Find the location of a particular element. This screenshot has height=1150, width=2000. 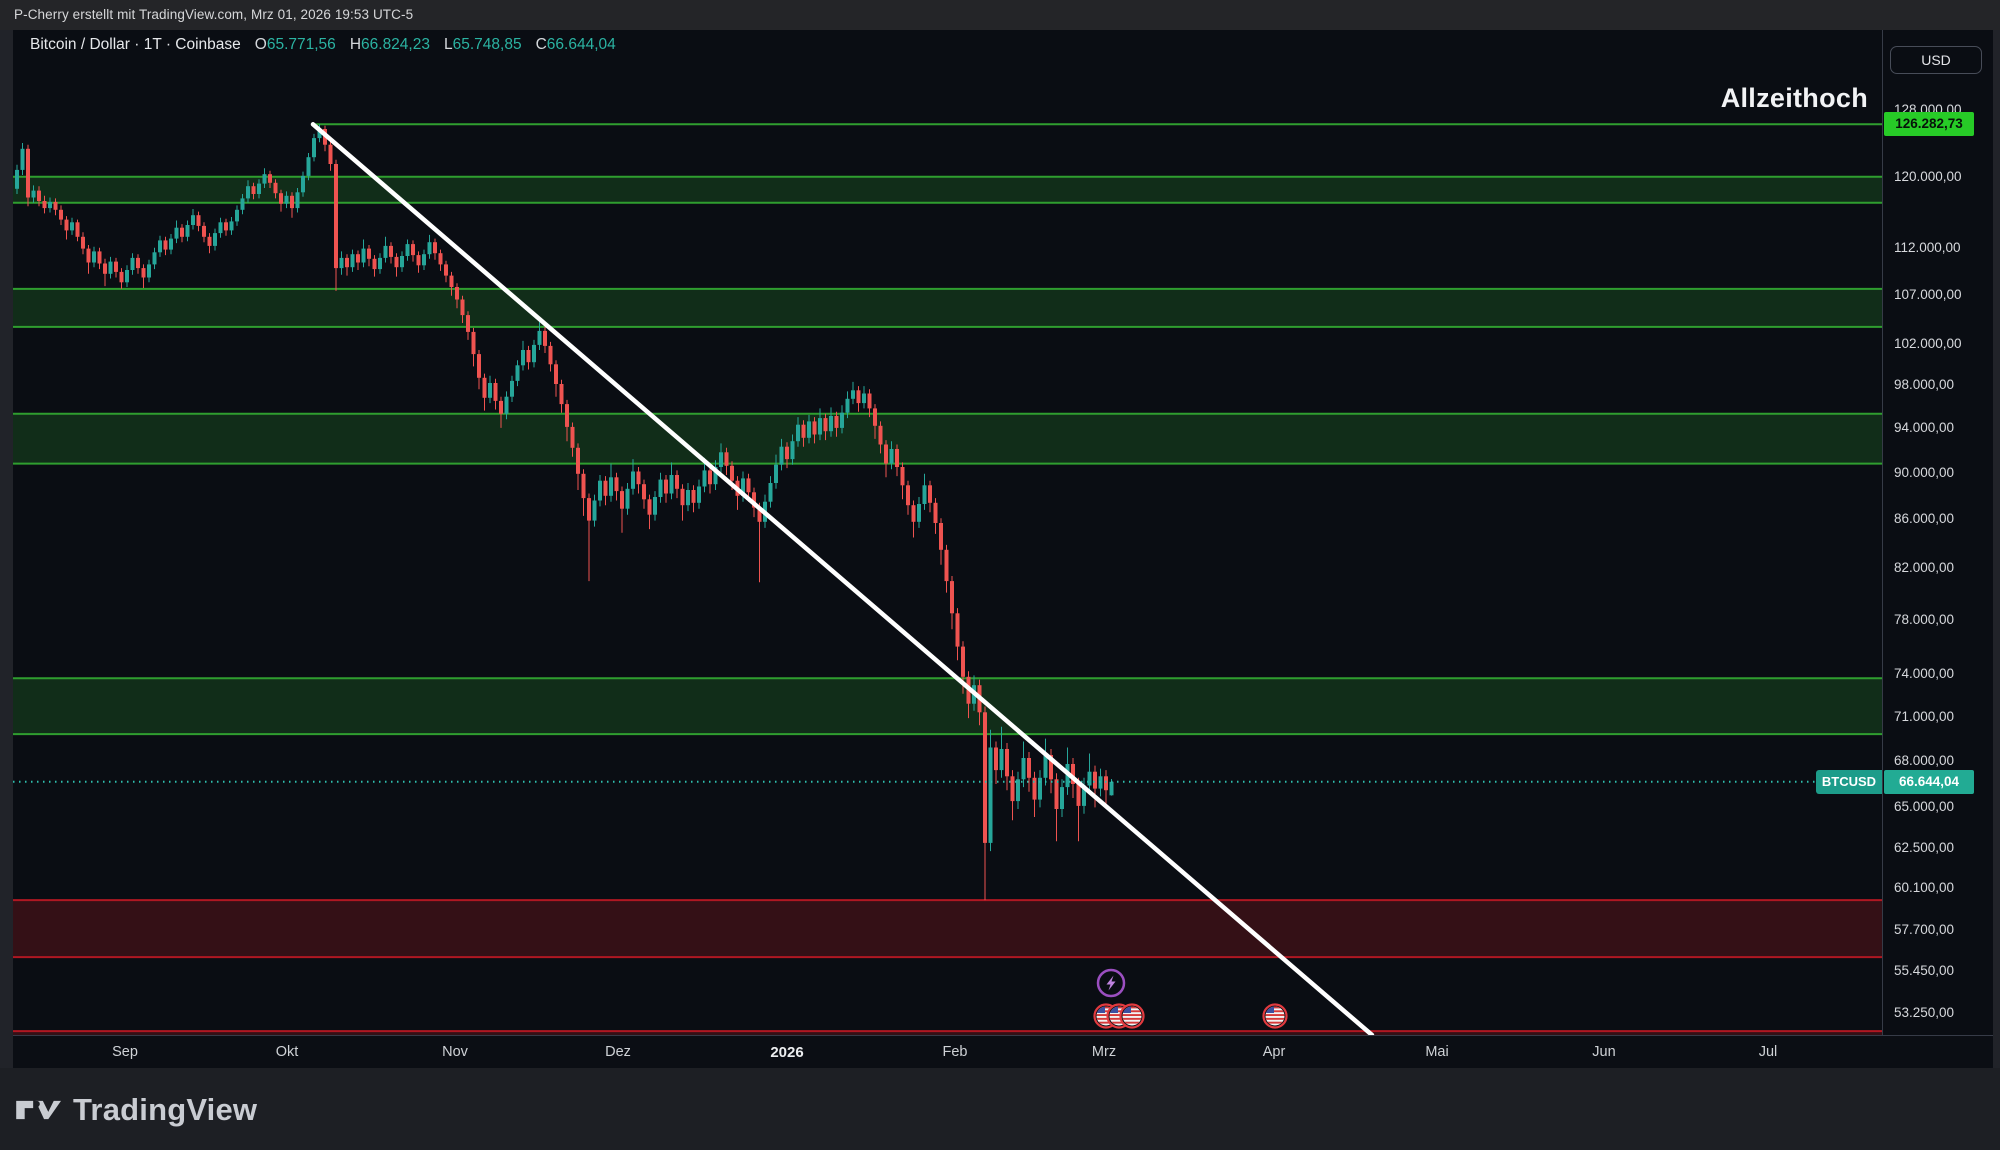

tradingview-logo-text: TradingView is located at coordinates (165, 1109).